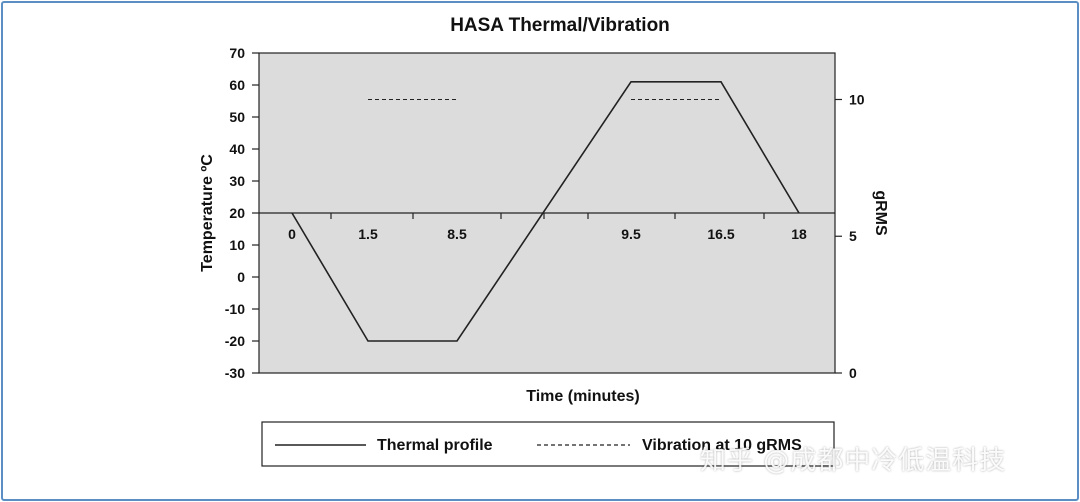  I want to click on y-tick-label-10: -30, so click(235, 373).